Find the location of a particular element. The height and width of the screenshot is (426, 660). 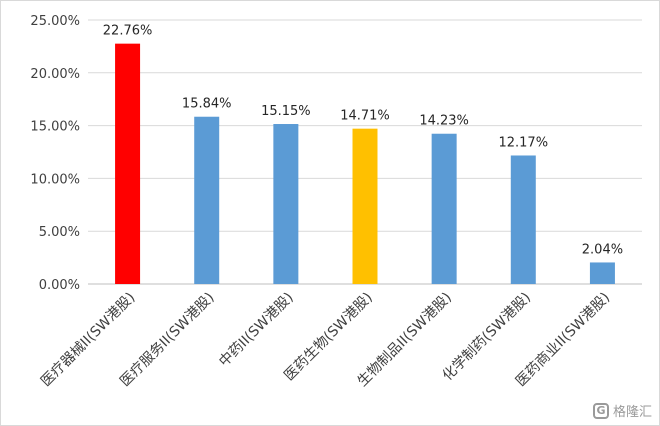

watermark-logo-icon: G is located at coordinates (600, 410).